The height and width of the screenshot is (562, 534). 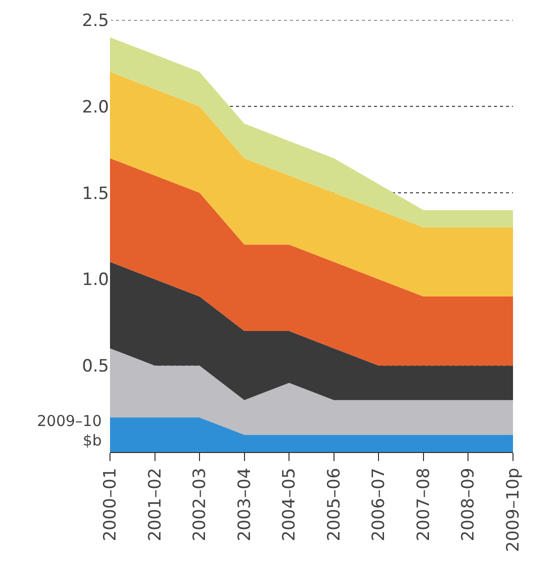 What do you see at coordinates (424, 505) in the screenshot?
I see `x-tick-label: 2007–08` at bounding box center [424, 505].